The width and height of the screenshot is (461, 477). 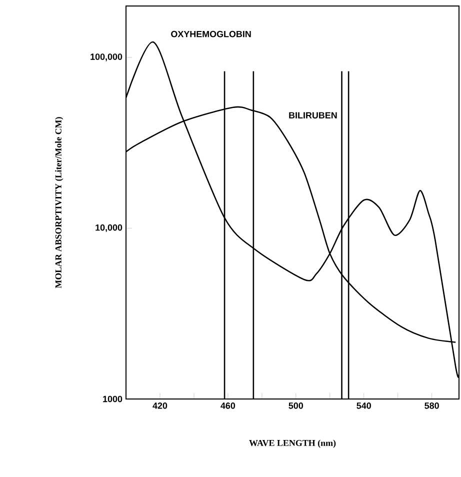 What do you see at coordinates (160, 405) in the screenshot?
I see `x-tick-label: 420` at bounding box center [160, 405].